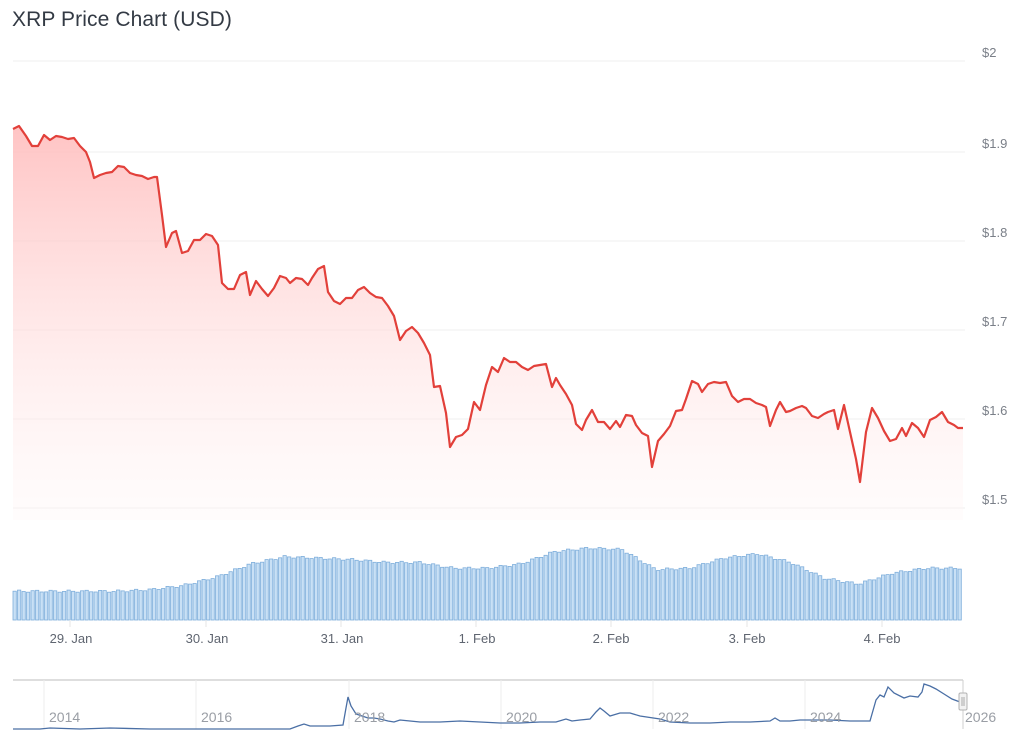 The image size is (1024, 748). What do you see at coordinates (989, 52) in the screenshot?
I see `y-axis-label: $2` at bounding box center [989, 52].